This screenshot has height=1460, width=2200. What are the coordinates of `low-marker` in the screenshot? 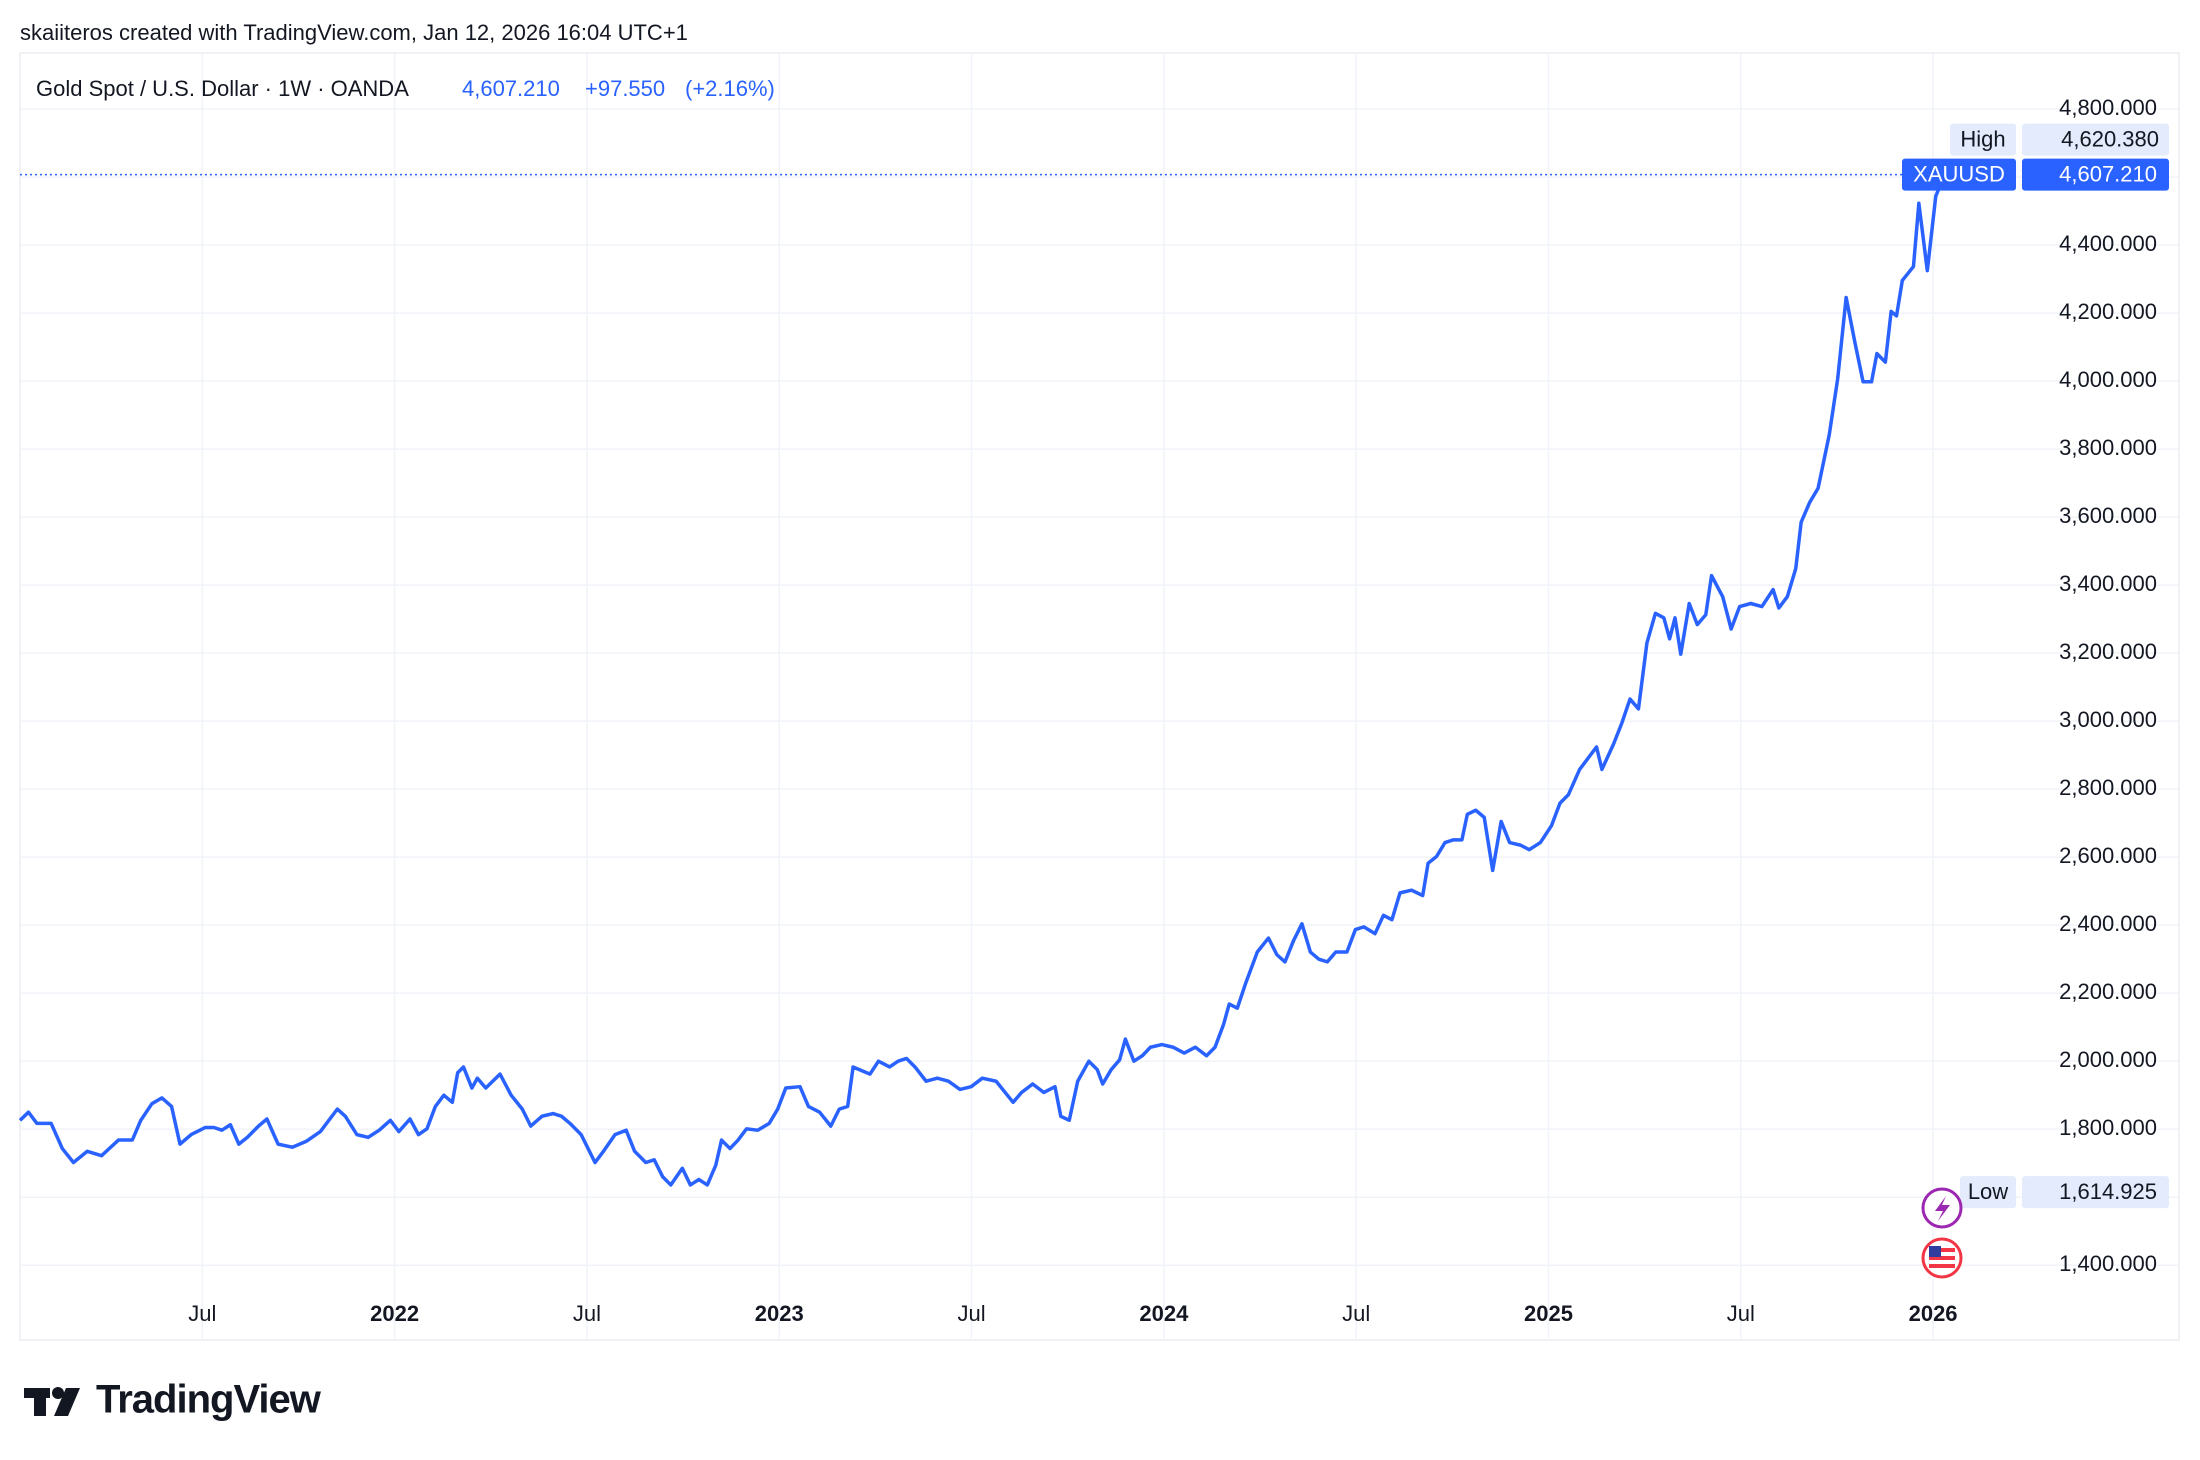 It's located at (2095, 1192).